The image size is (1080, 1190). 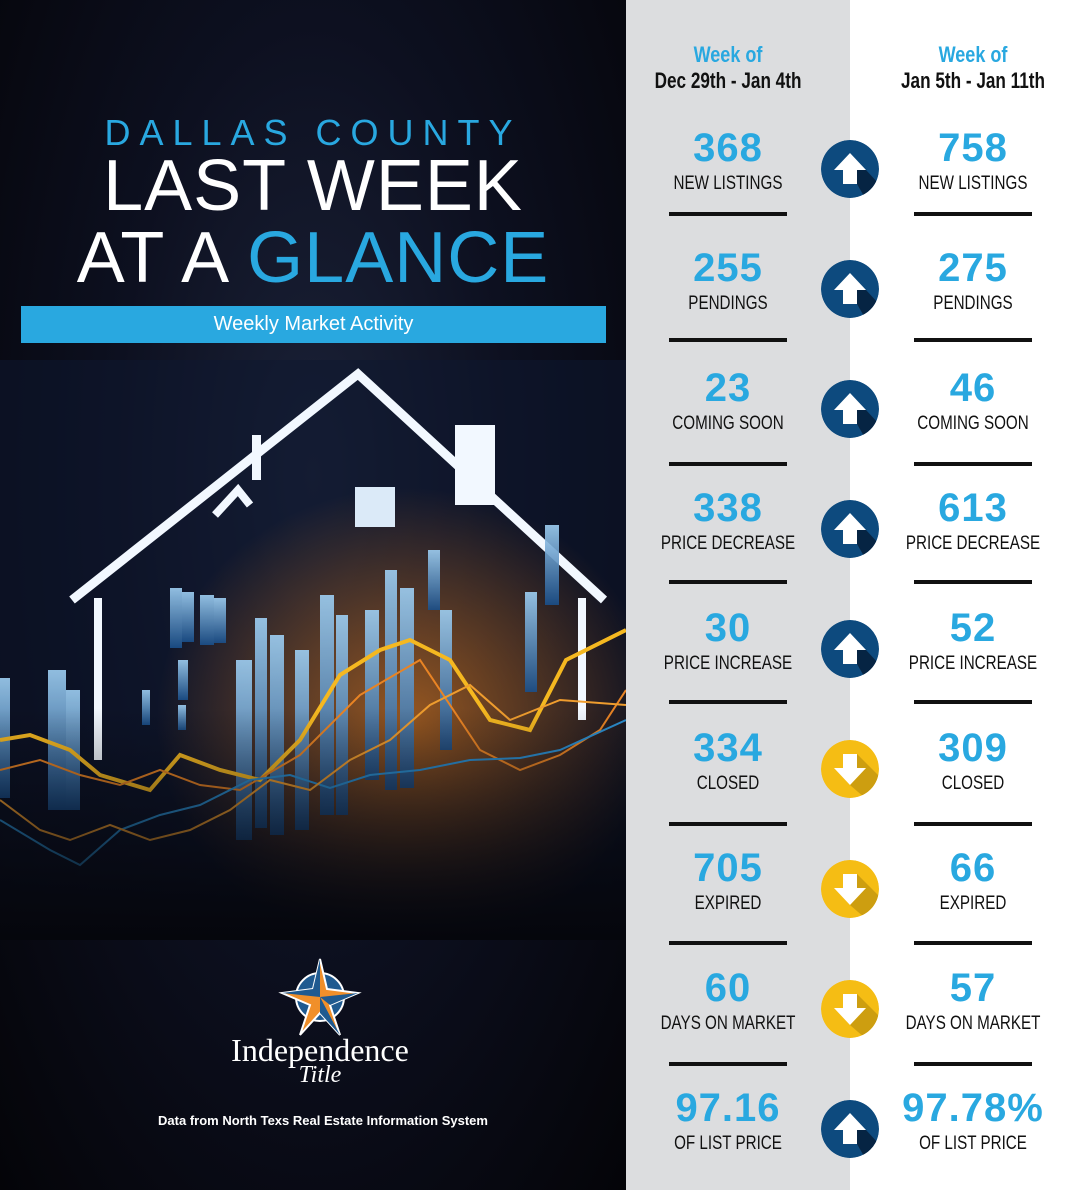 I want to click on metric-value: 255, so click(x=728, y=268).